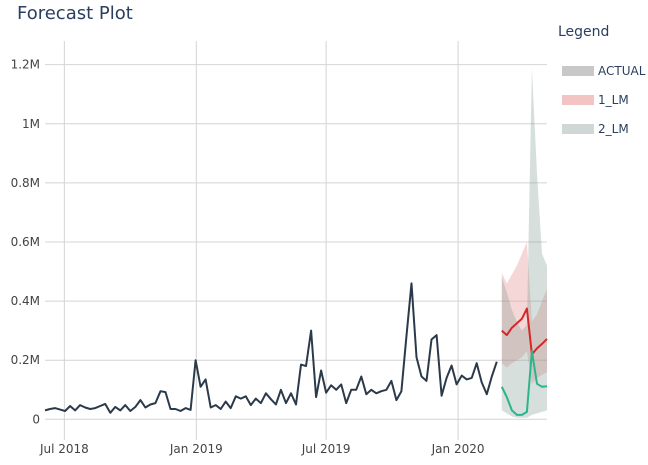  Describe the element at coordinates (524, 383) in the screenshot. I see `series-line-2-lm` at that location.